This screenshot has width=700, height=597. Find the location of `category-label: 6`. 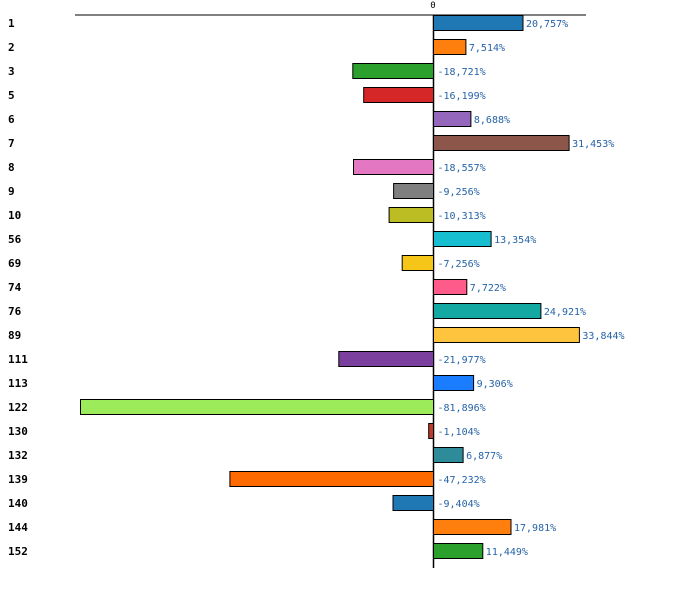

category-label: 6 is located at coordinates (11, 119).